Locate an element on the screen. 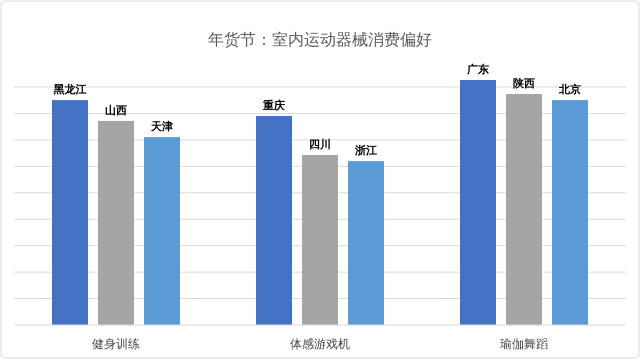  annotation: 浙江 is located at coordinates (365, 151).